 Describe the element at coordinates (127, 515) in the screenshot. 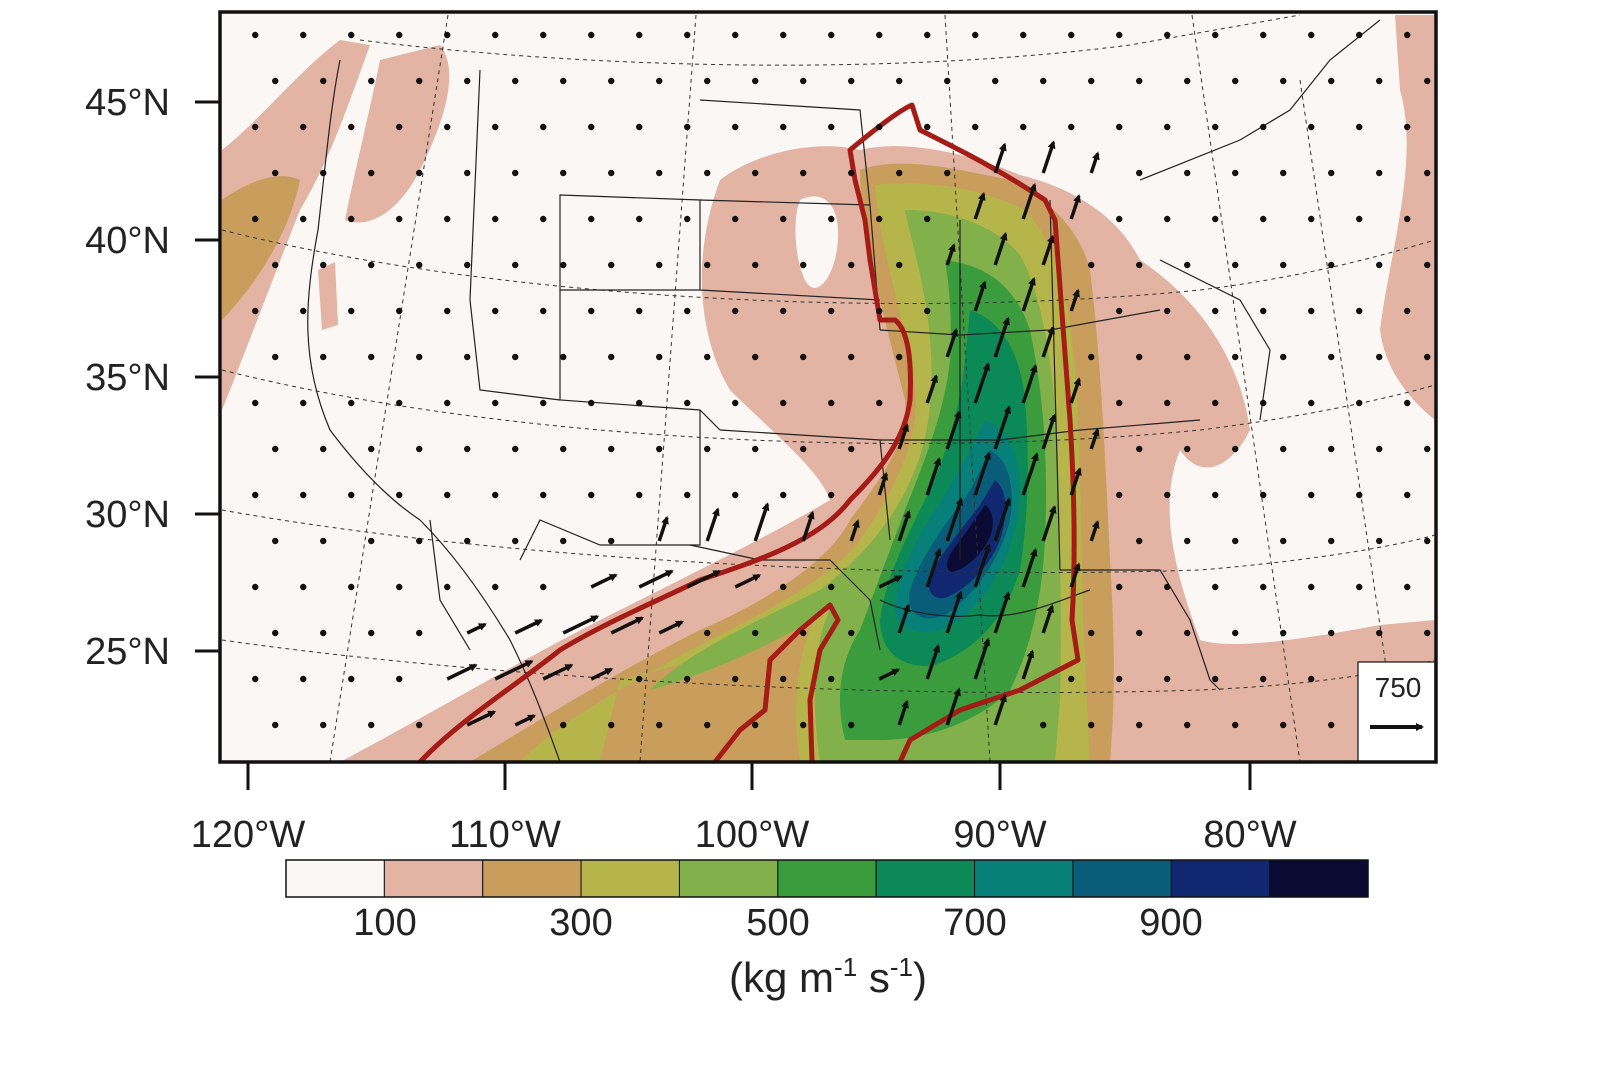

I see `lat-label-30: 30°N` at that location.